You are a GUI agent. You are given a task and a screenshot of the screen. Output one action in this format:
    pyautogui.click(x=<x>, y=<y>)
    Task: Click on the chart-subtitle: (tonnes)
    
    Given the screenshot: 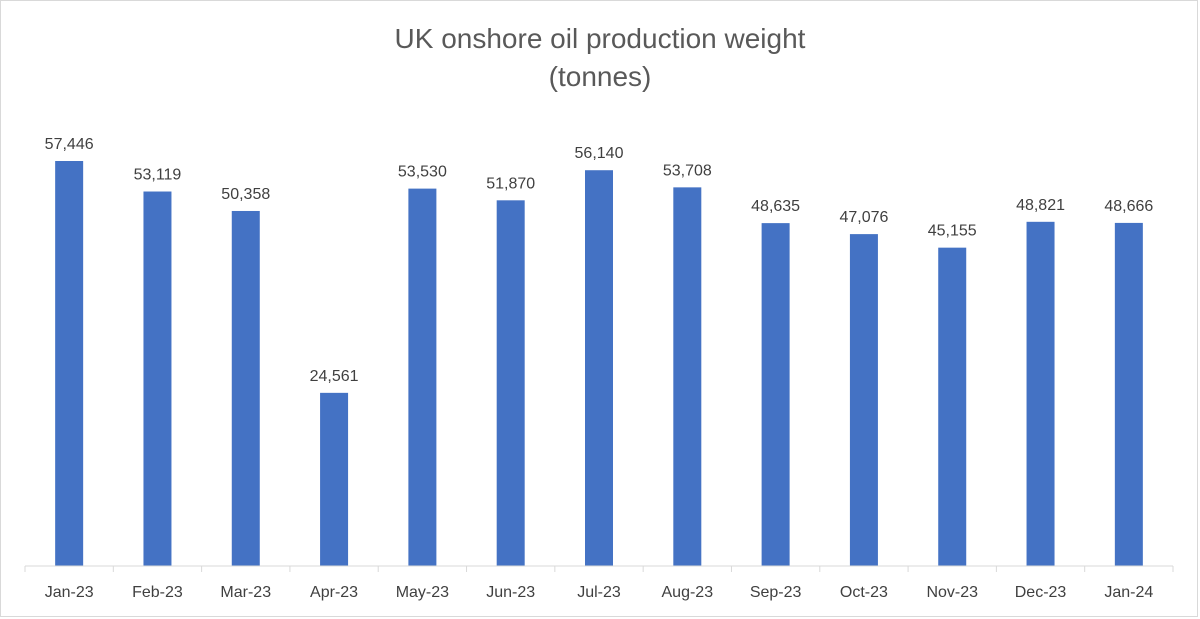 What is the action you would take?
    pyautogui.click(x=600, y=76)
    